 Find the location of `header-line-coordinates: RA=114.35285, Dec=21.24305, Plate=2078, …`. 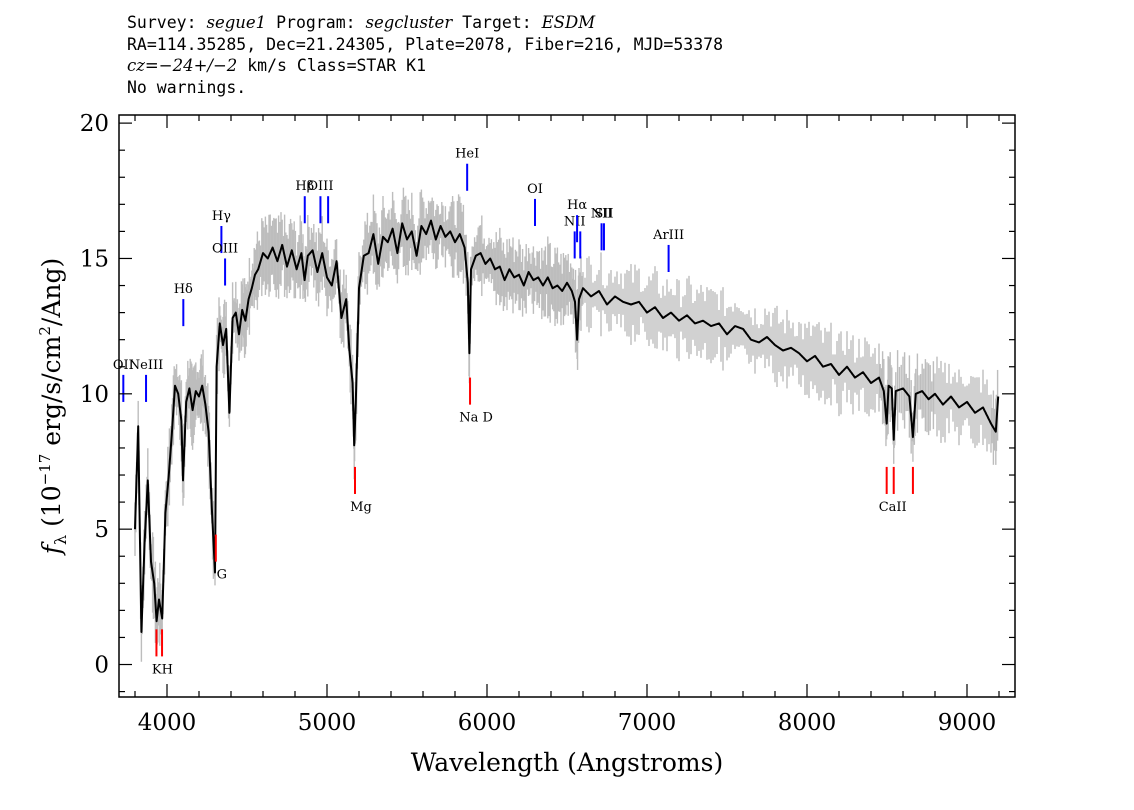

header-line-coordinates: RA=114.35285, Dec=21.24305, Plate=2078, … is located at coordinates (425, 44).